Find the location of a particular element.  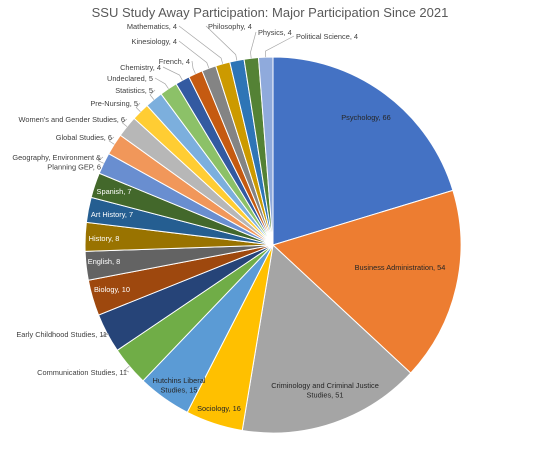

data-label-pre-nursing: Pre-Nursing, 5 is located at coordinates (114, 103).